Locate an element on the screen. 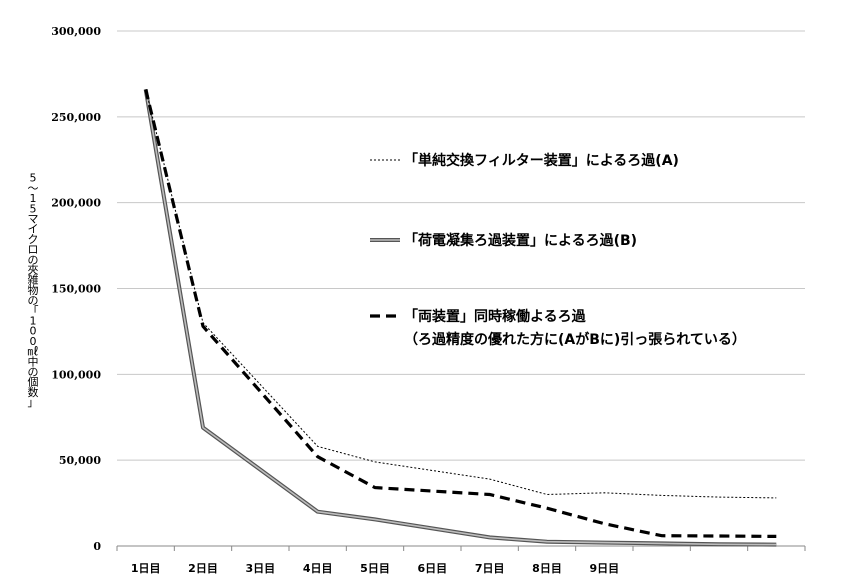 The height and width of the screenshot is (588, 861). y-axis-label-char: ロ is located at coordinates (33, 249).